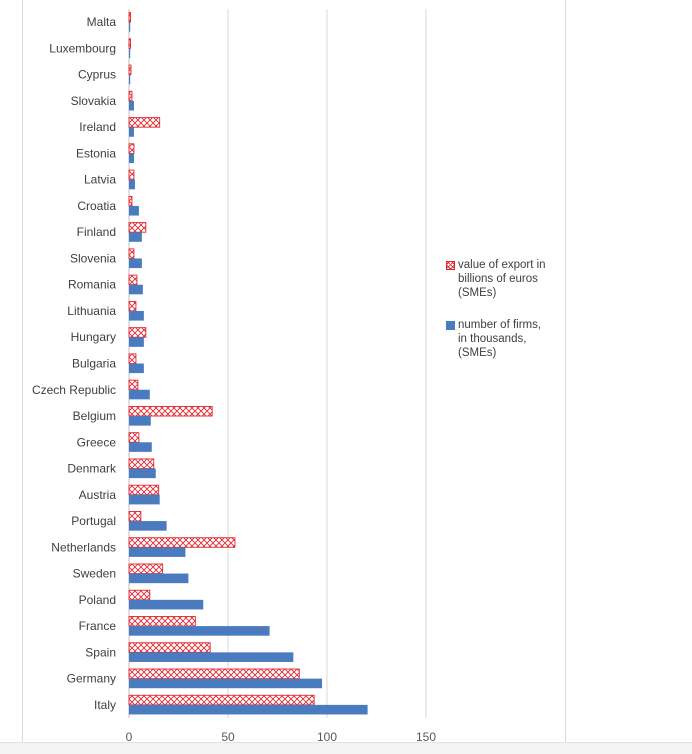 Image resolution: width=692 pixels, height=754 pixels. I want to click on category-label: Netherlands, so click(83, 547).